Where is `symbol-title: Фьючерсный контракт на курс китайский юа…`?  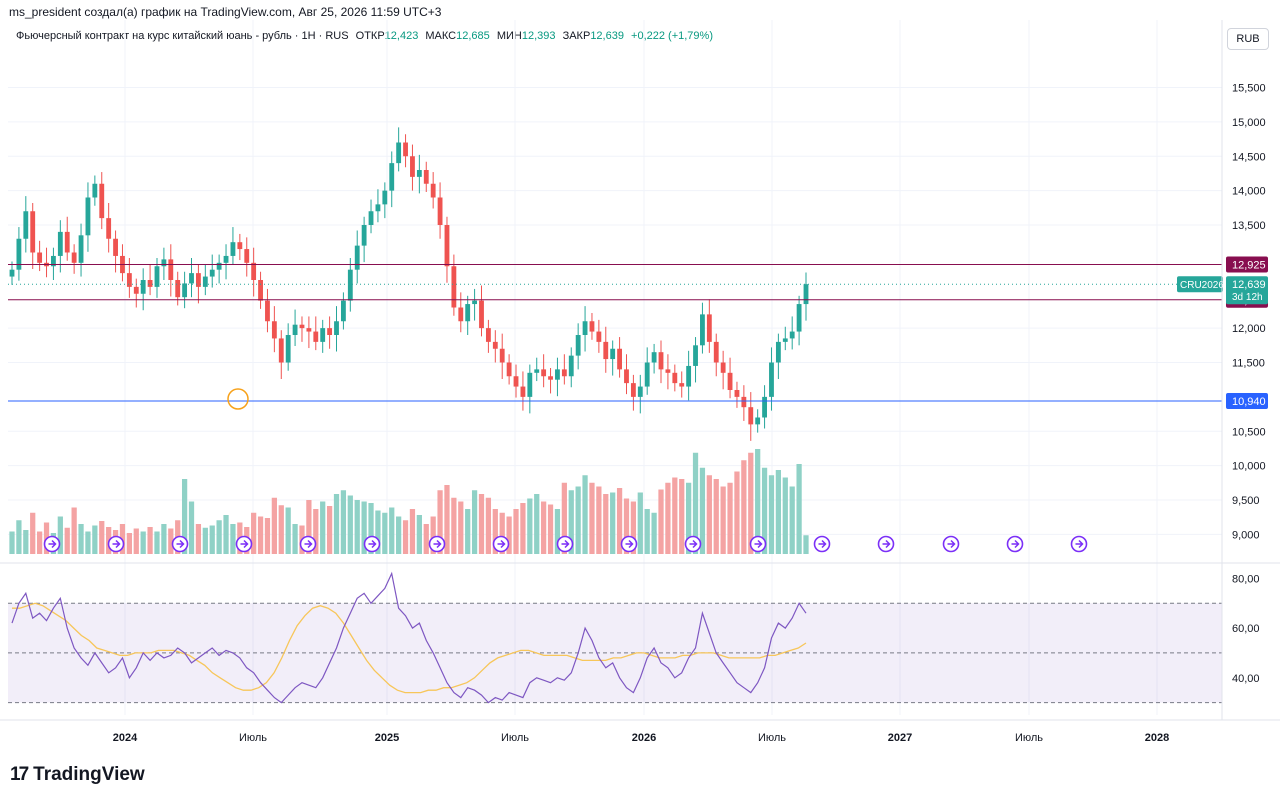 symbol-title: Фьючерсный контракт на курс китайский юа… is located at coordinates (182, 36).